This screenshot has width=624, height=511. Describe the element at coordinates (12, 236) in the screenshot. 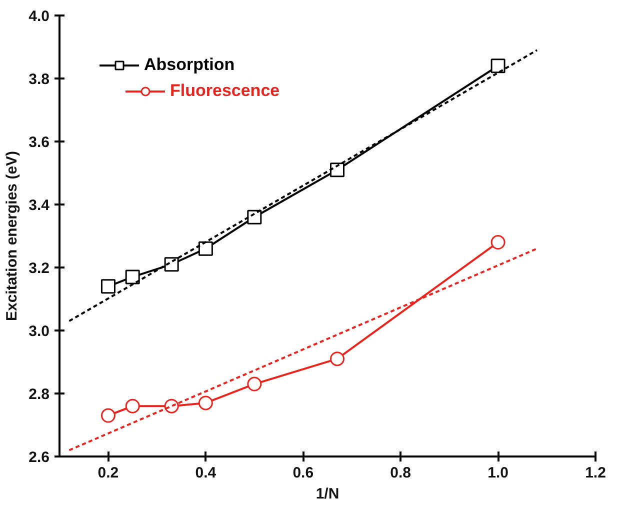

I see `y-axis-title: Excitation energies (eV)` at that location.